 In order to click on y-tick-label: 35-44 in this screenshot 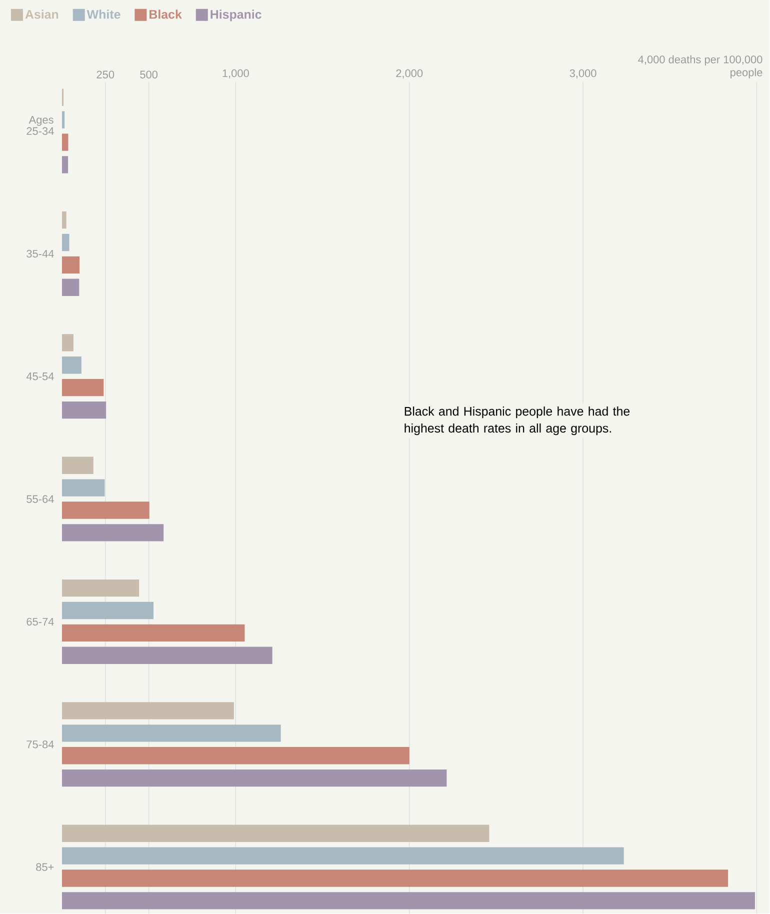, I will do `click(40, 254)`.